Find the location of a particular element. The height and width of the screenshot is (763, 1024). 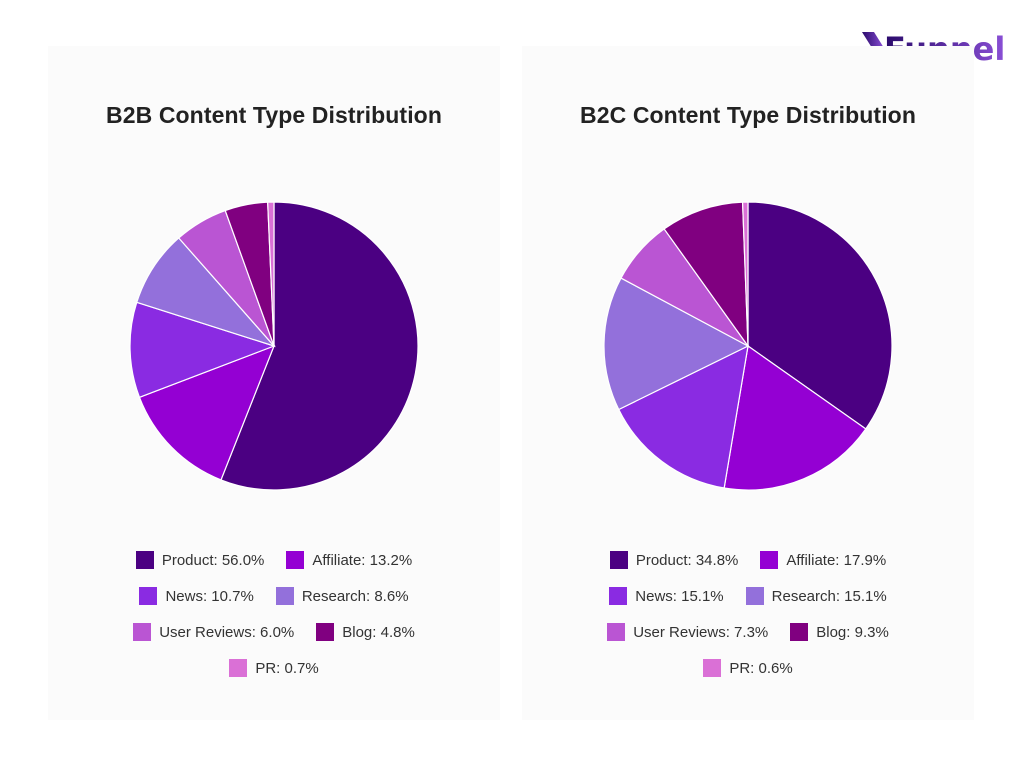

legend-label: Product: 56.0% is located at coordinates (213, 560).